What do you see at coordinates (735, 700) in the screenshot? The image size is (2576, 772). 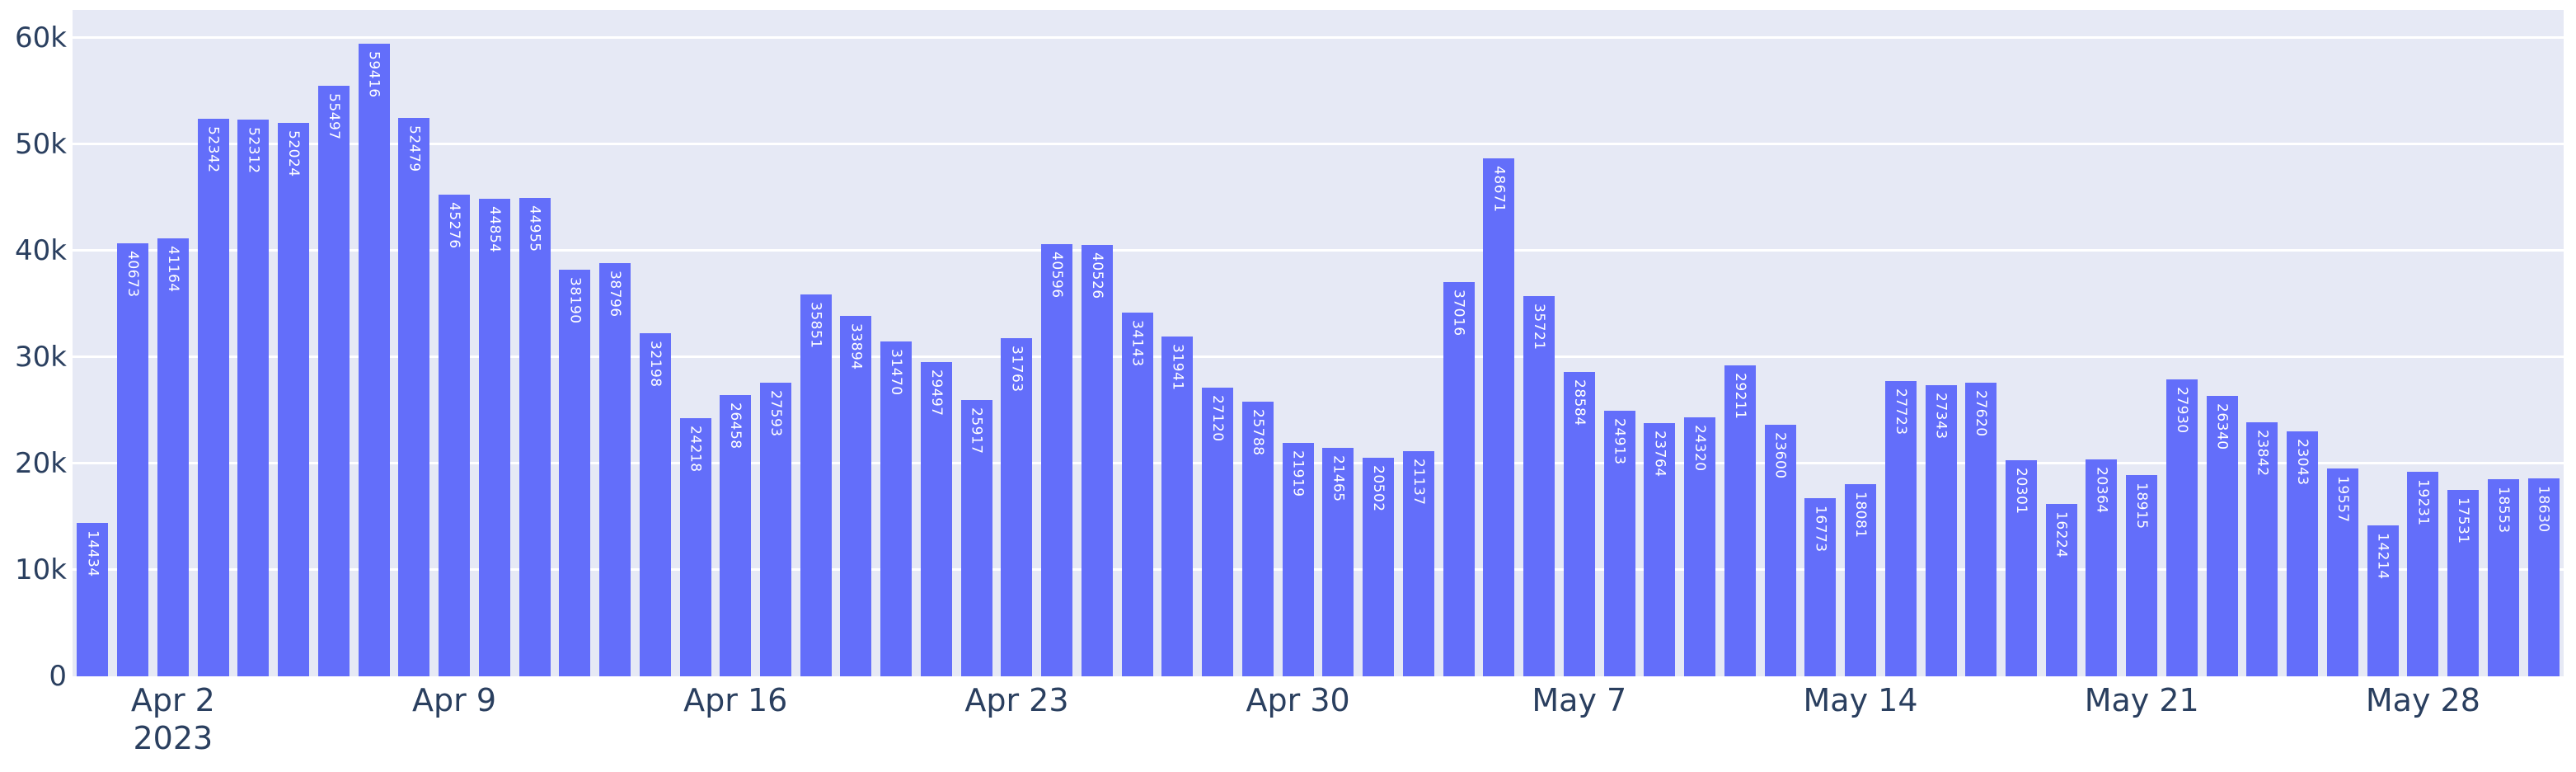 I see `x-tick-label: Apr 16` at bounding box center [735, 700].